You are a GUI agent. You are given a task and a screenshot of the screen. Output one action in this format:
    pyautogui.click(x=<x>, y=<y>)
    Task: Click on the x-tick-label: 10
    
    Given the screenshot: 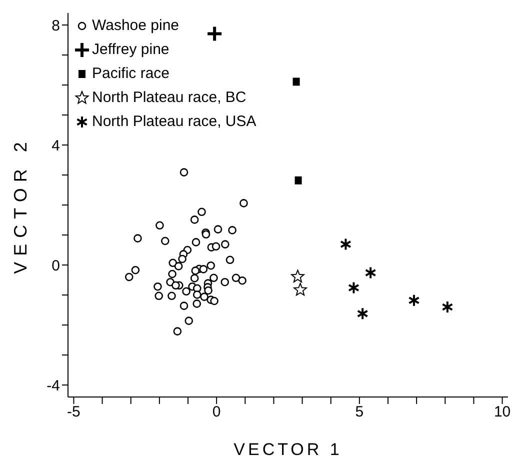 What is the action you would take?
    pyautogui.click(x=502, y=412)
    